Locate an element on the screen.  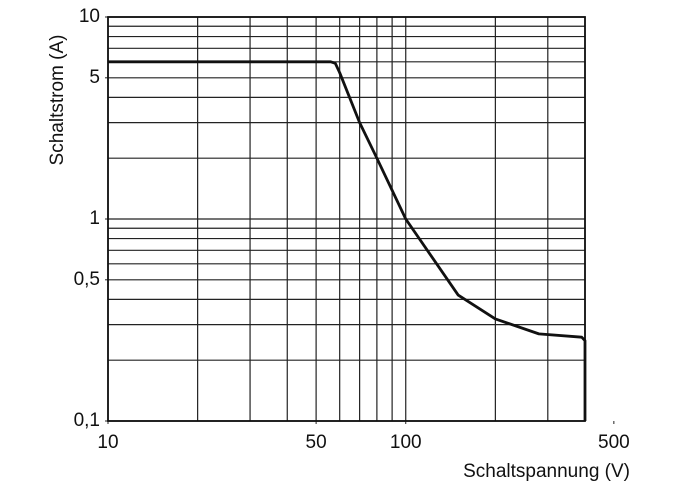
x-tick-label: 10 is located at coordinates (107, 442).